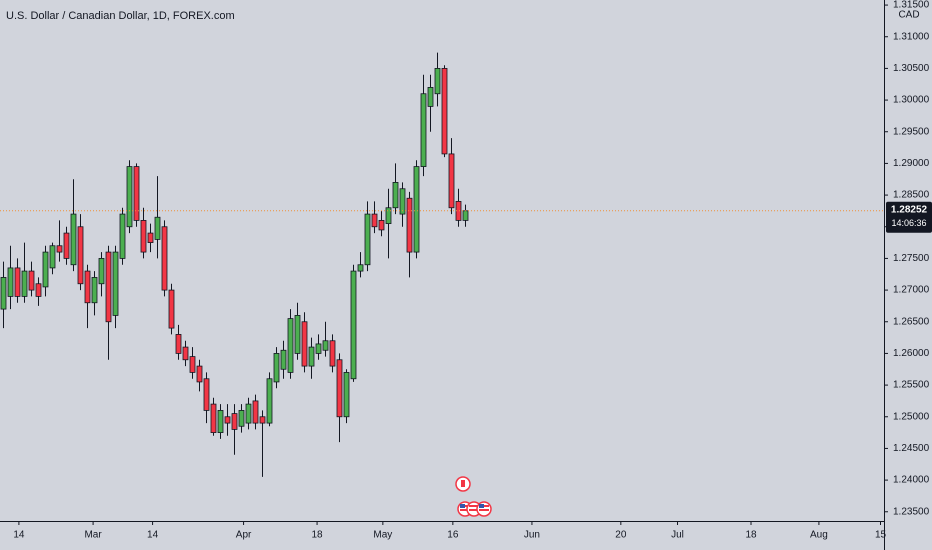 This screenshot has width=932, height=550. Describe the element at coordinates (908, 223) in the screenshot. I see `countdown: 14:06:36` at that location.